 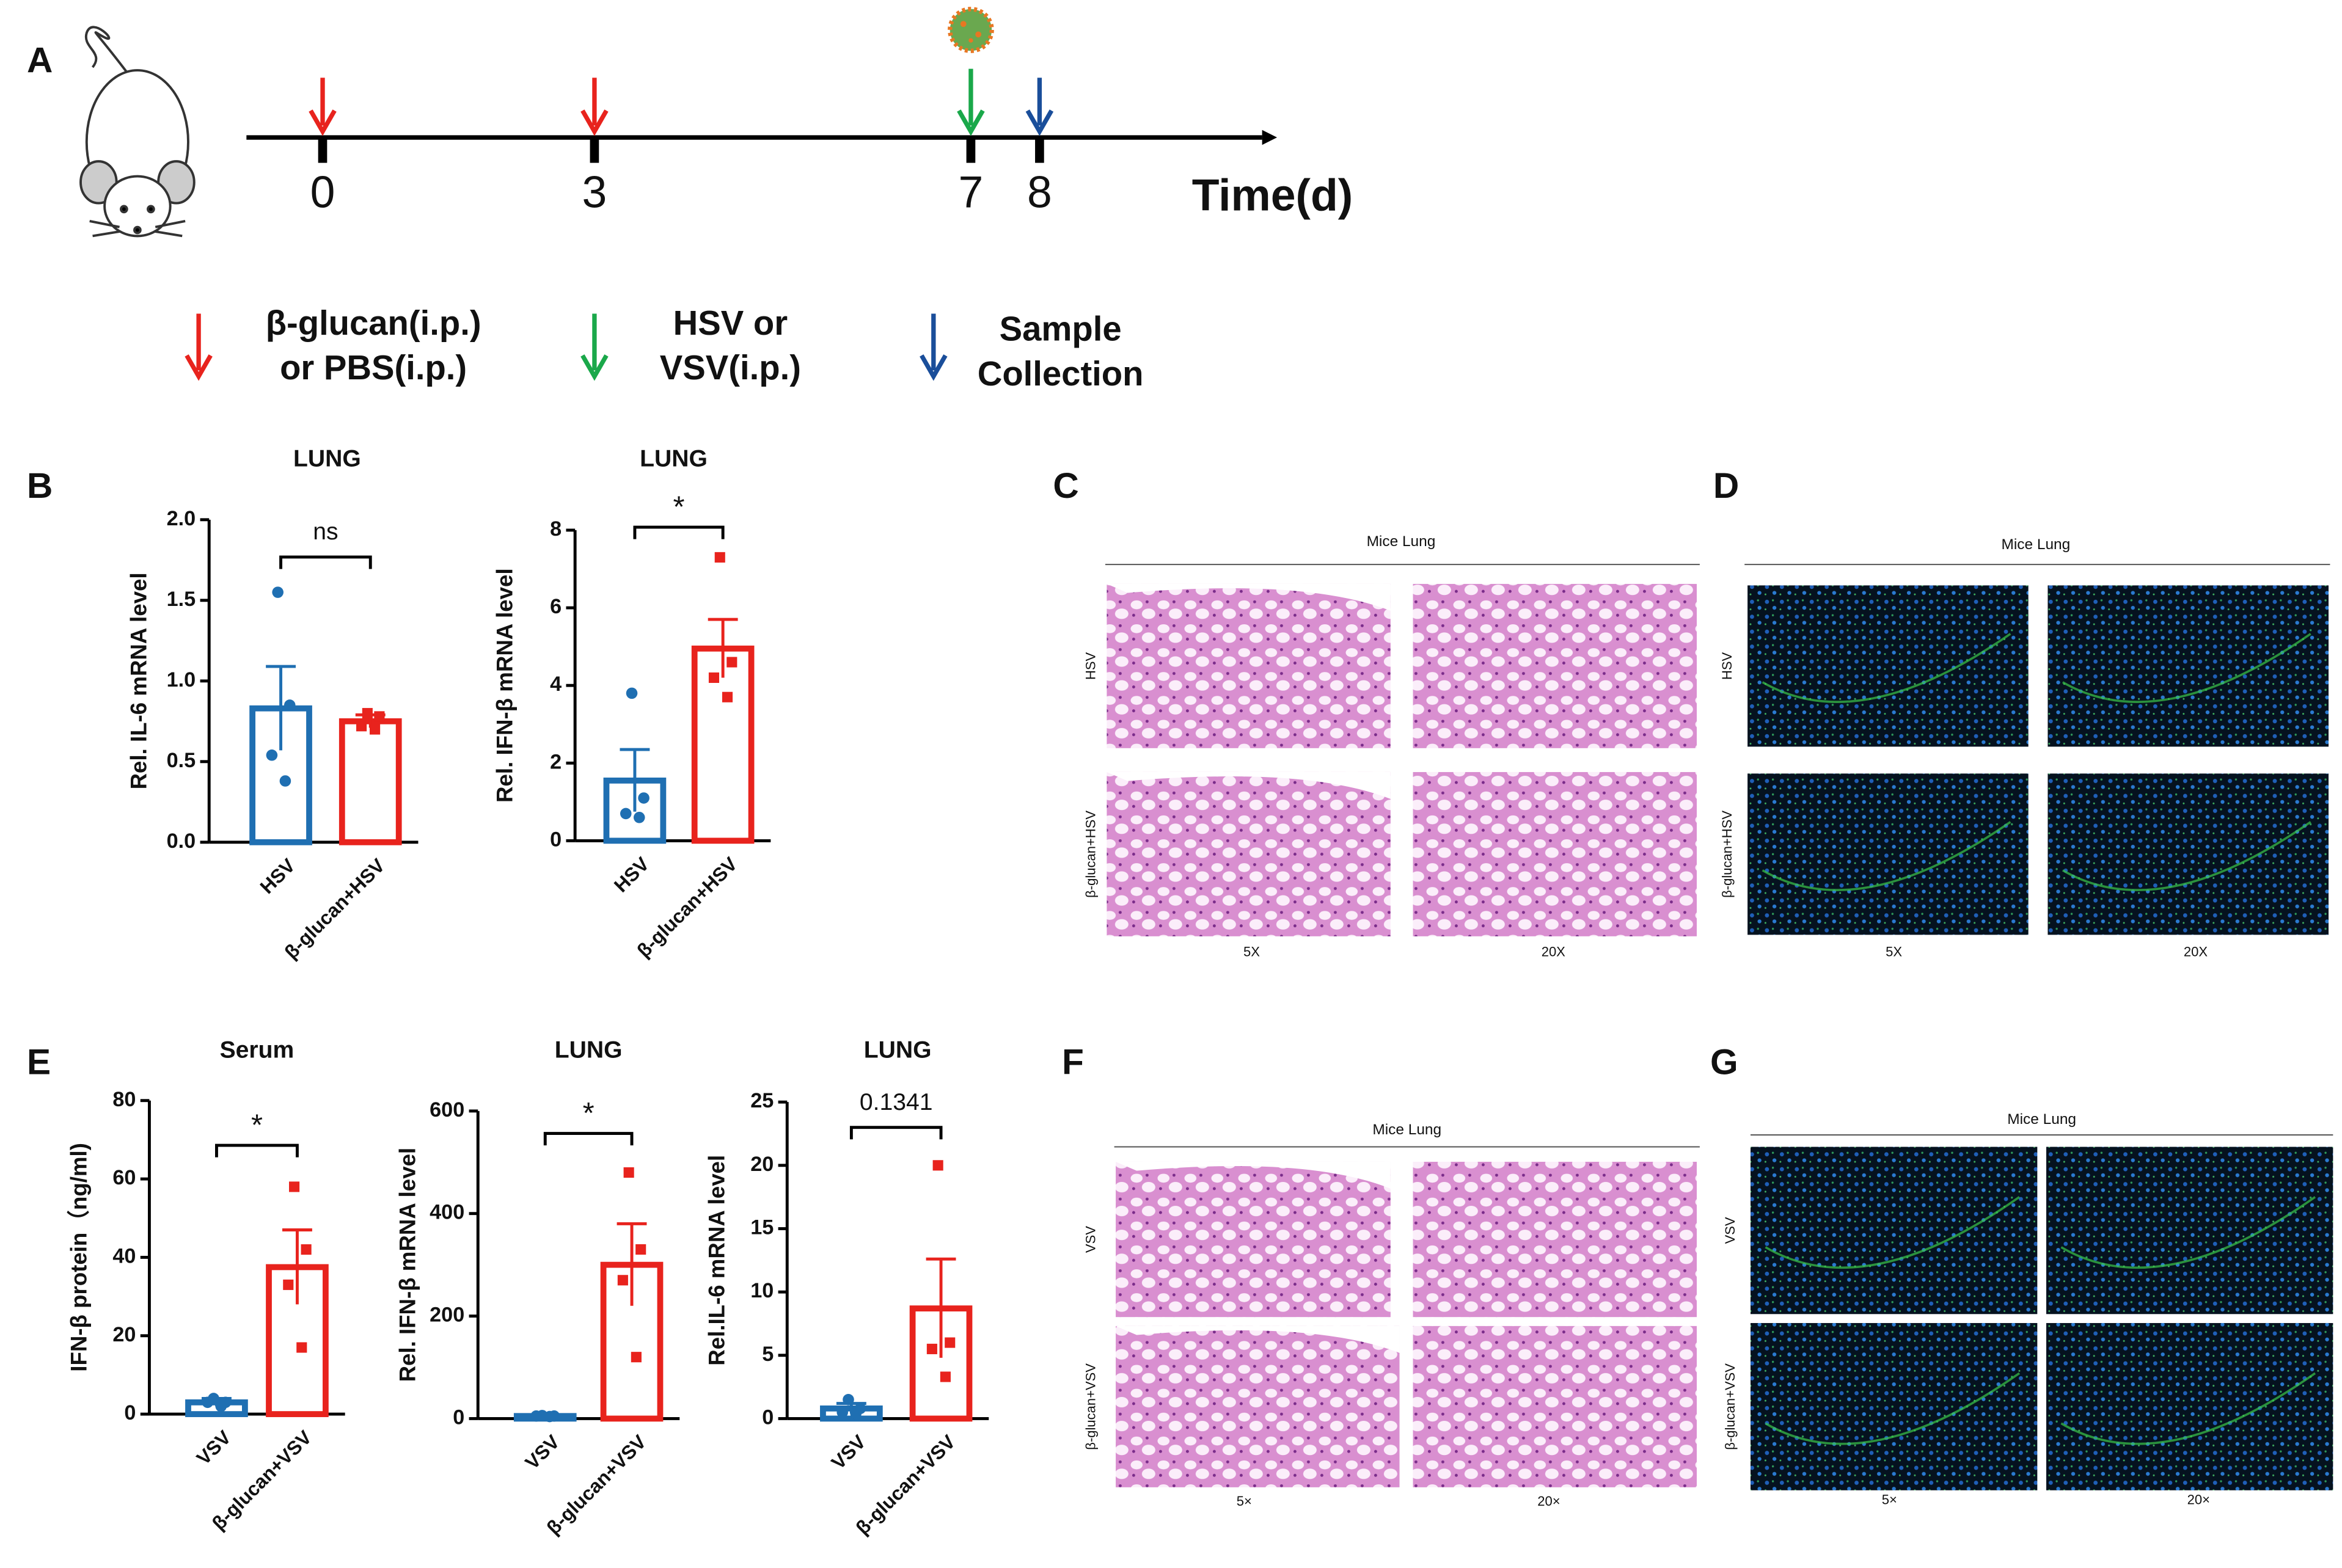 What do you see at coordinates (79, 1257) in the screenshot?
I see `y-axis-label: IFN-β protein（ng/ml)` at bounding box center [79, 1257].